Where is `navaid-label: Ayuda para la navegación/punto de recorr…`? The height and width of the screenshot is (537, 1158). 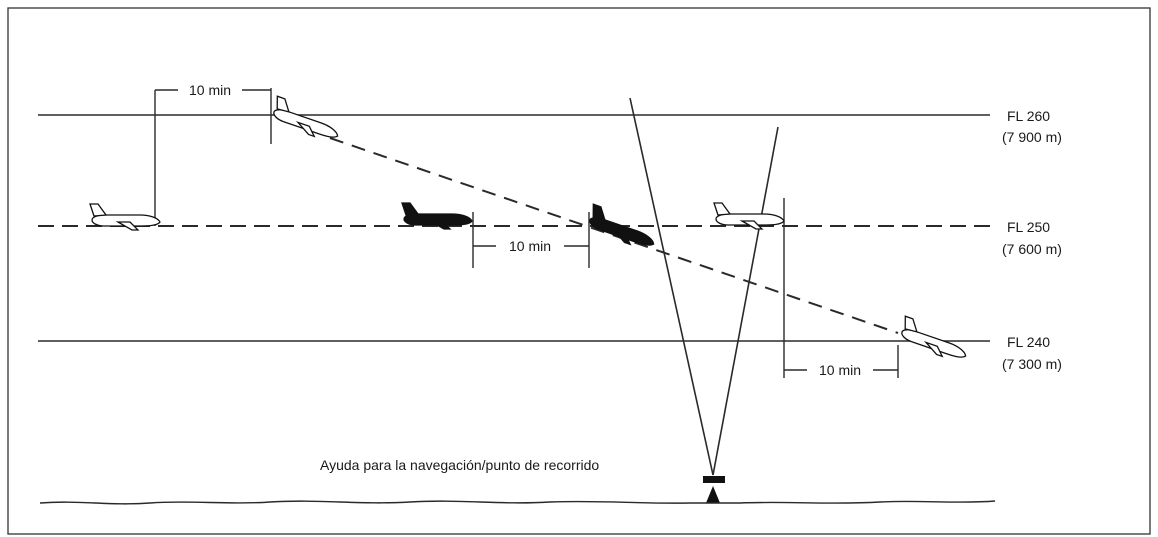 navaid-label: Ayuda para la navegación/punto de recorr… is located at coordinates (459, 465).